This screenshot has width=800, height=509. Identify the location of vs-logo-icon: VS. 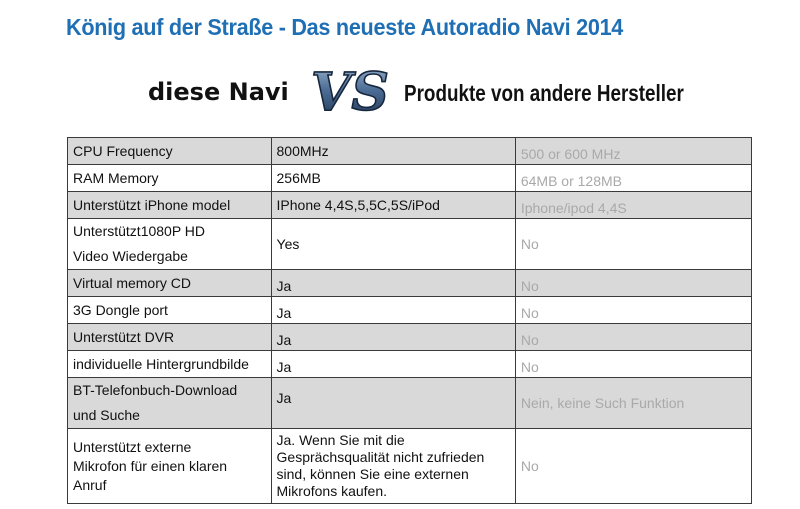
(350, 91).